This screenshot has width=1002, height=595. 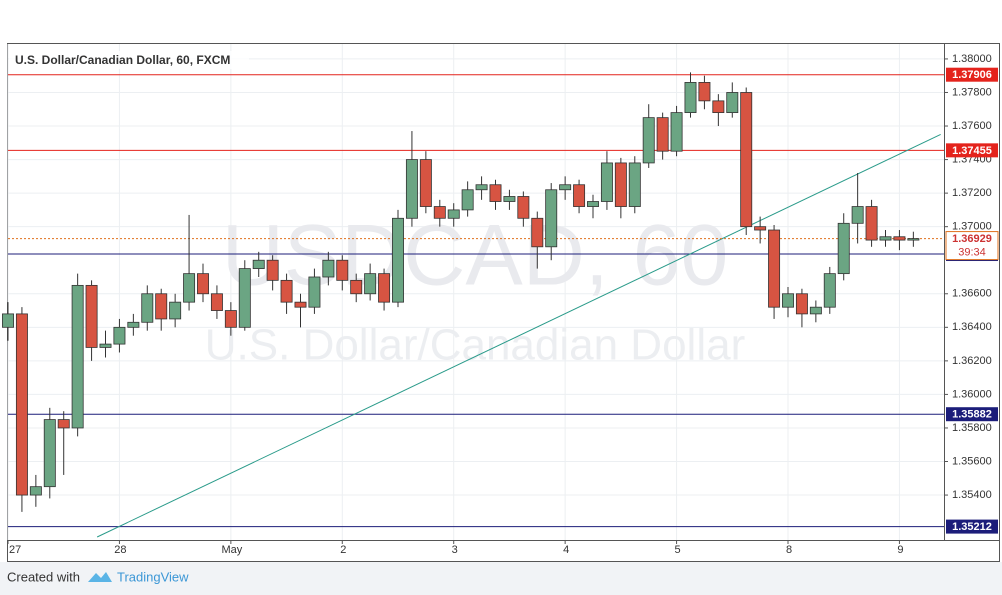 What do you see at coordinates (120, 550) in the screenshot?
I see `x-tick-label: 28` at bounding box center [120, 550].